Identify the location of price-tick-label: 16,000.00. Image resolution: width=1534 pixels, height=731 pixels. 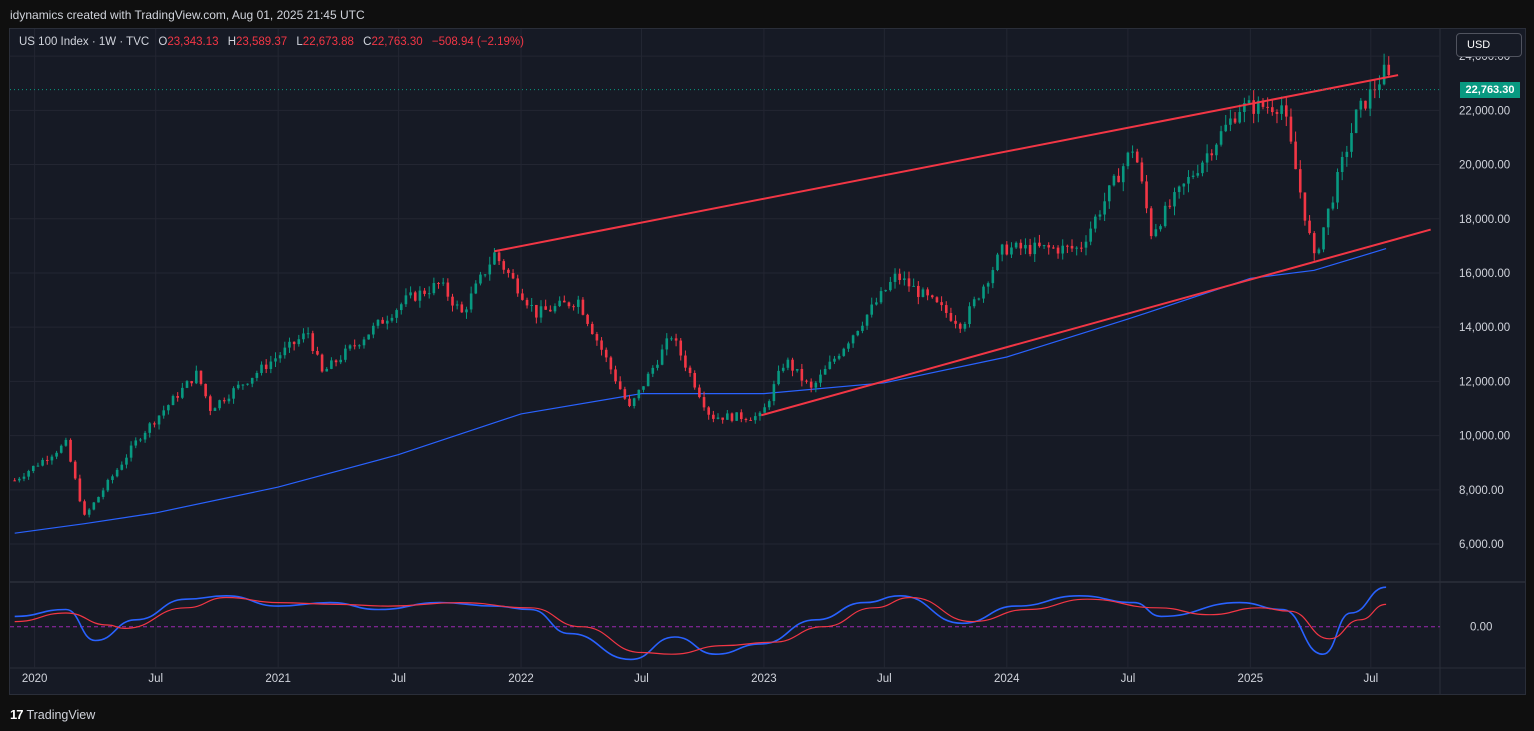
(1484, 274).